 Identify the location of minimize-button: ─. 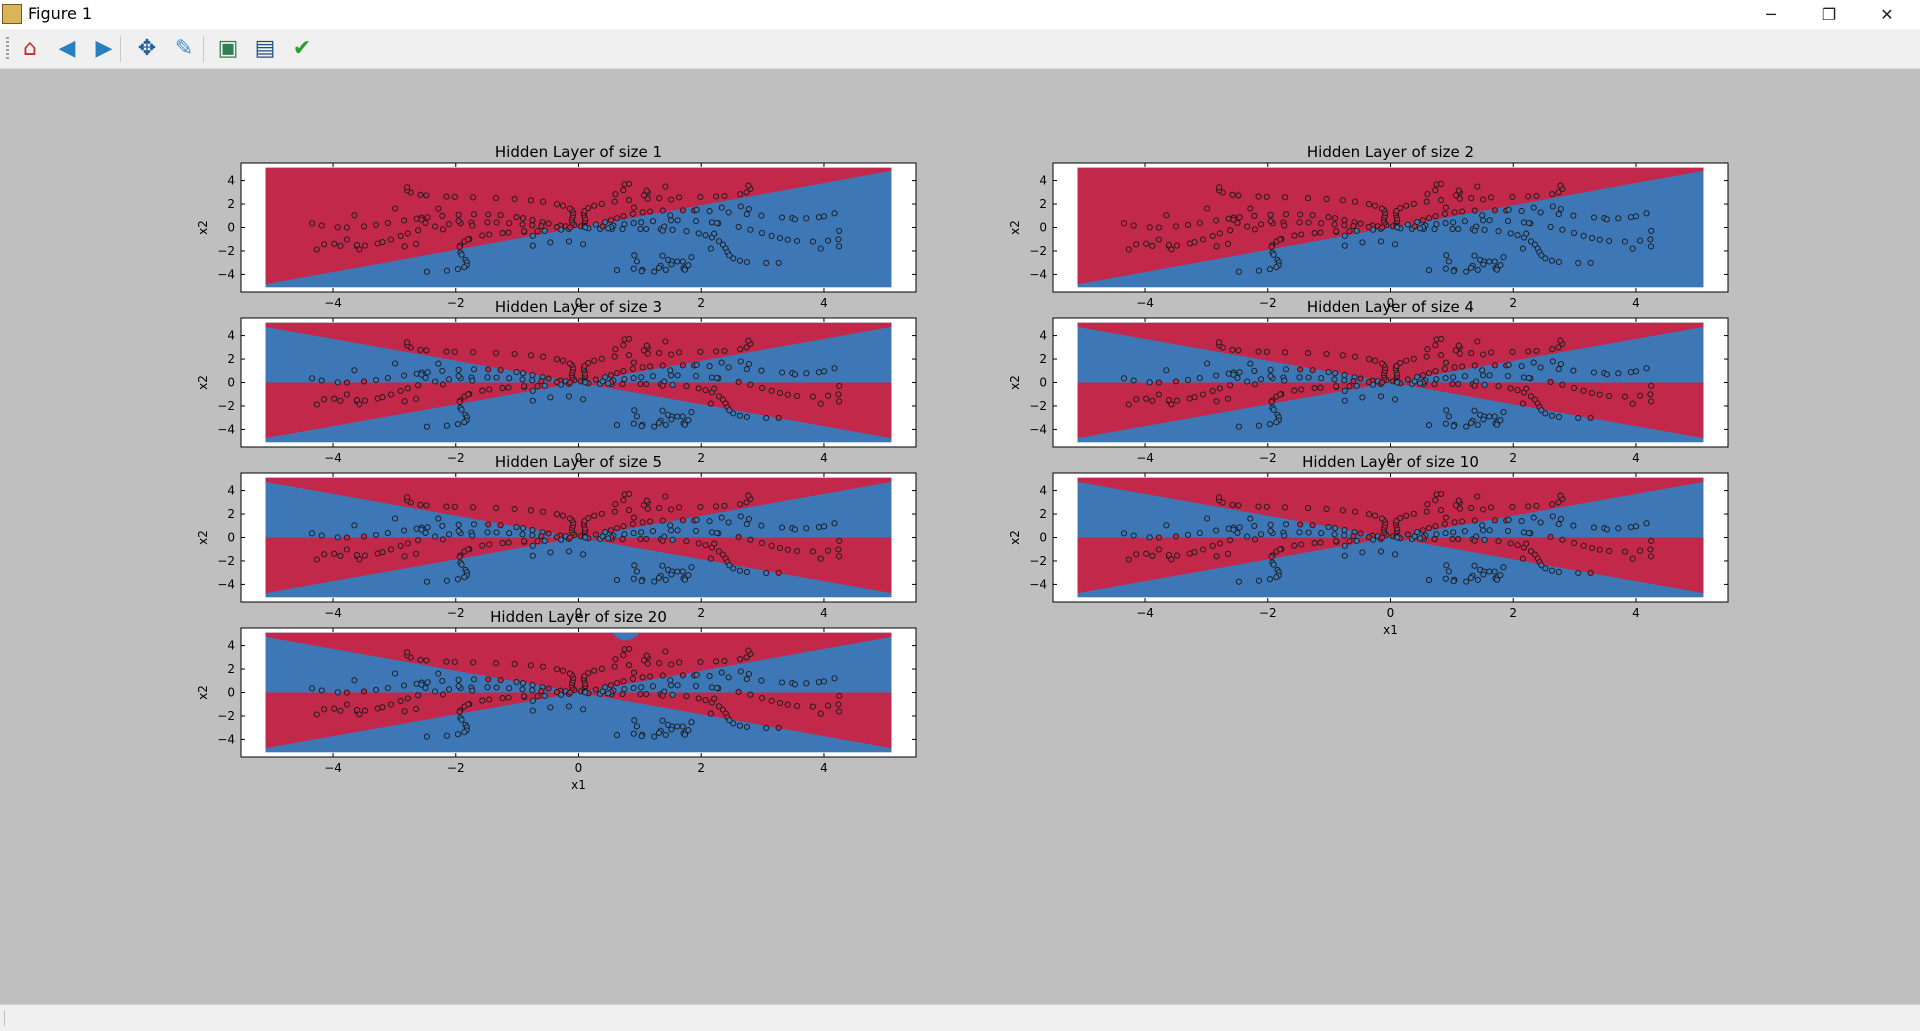
(1771, 14).